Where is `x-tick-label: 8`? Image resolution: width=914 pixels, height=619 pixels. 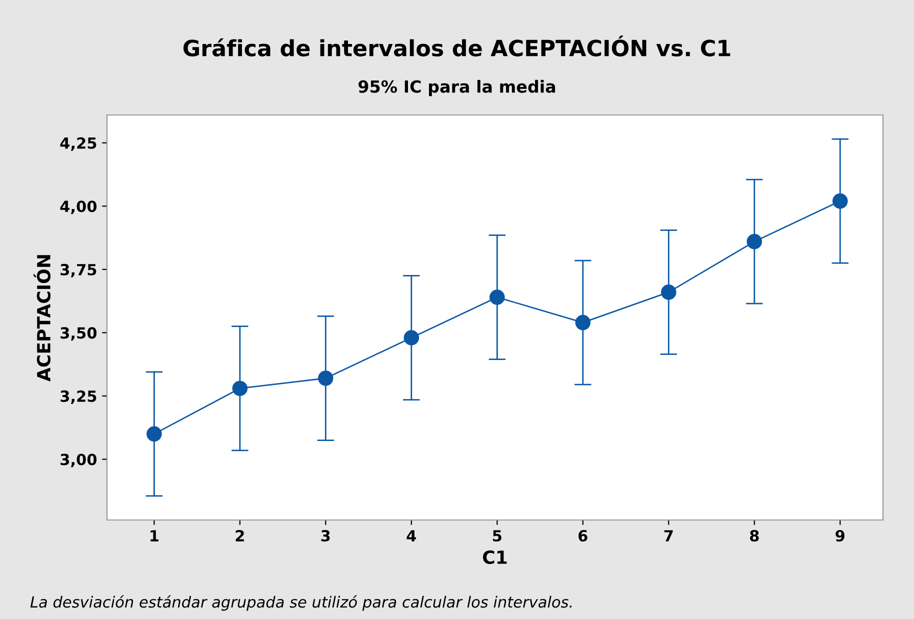 x-tick-label: 8 is located at coordinates (754, 536).